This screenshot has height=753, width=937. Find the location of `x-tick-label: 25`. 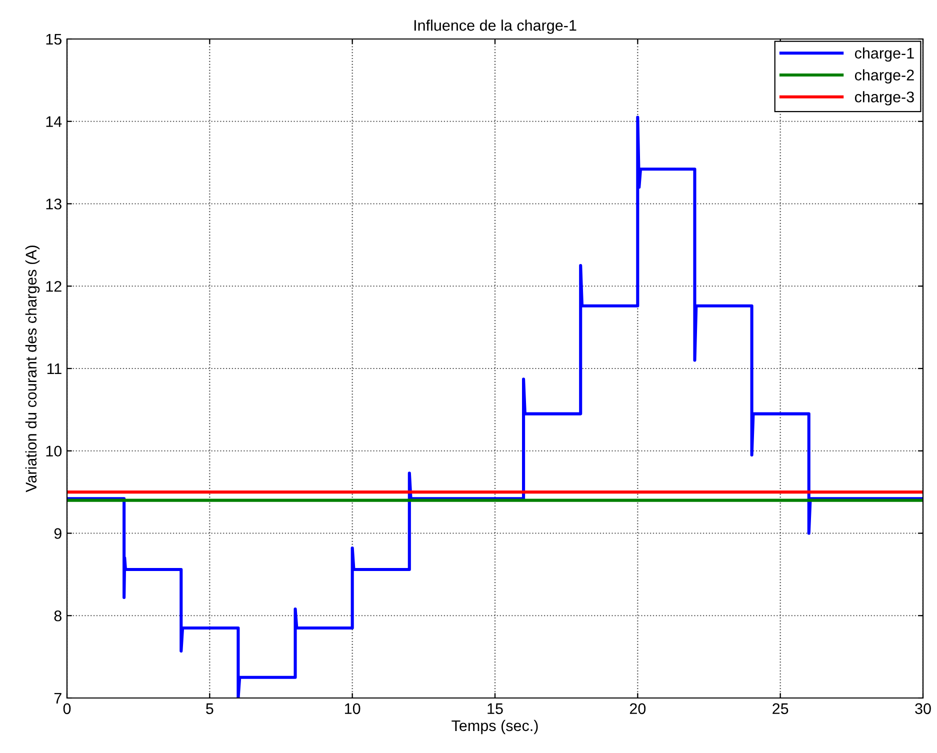

x-tick-label: 25 is located at coordinates (780, 708).